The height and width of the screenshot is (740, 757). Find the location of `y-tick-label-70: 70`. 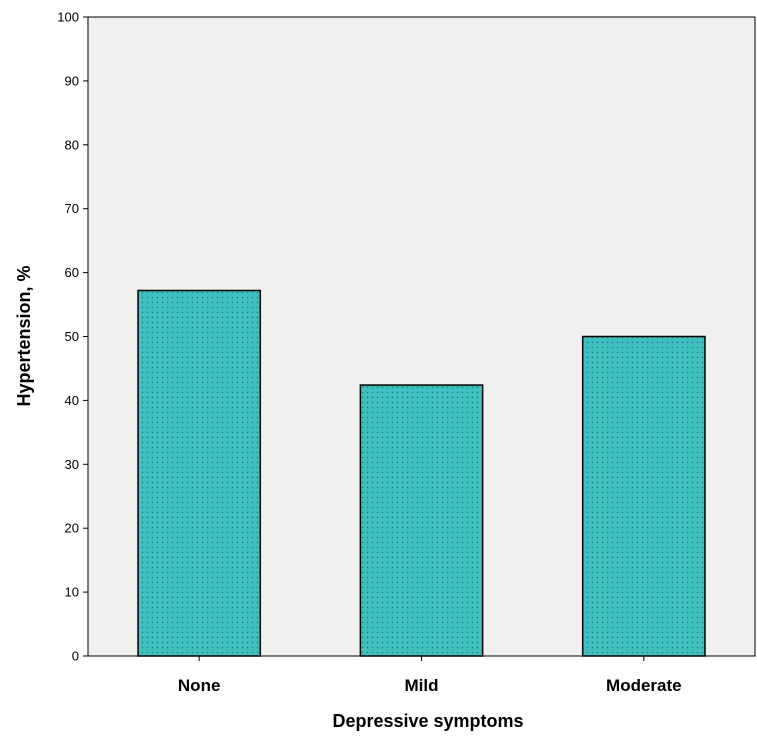

y-tick-label-70: 70 is located at coordinates (72, 208).